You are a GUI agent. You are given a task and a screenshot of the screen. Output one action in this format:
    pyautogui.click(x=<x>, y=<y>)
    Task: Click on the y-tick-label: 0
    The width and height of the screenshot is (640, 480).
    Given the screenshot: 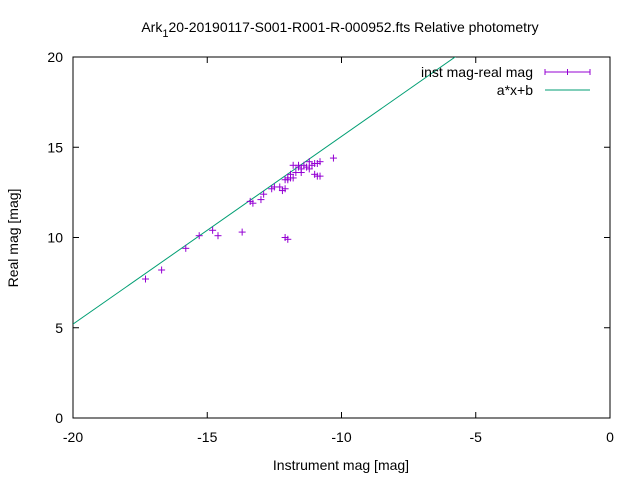 What is the action you would take?
    pyautogui.click(x=59, y=418)
    